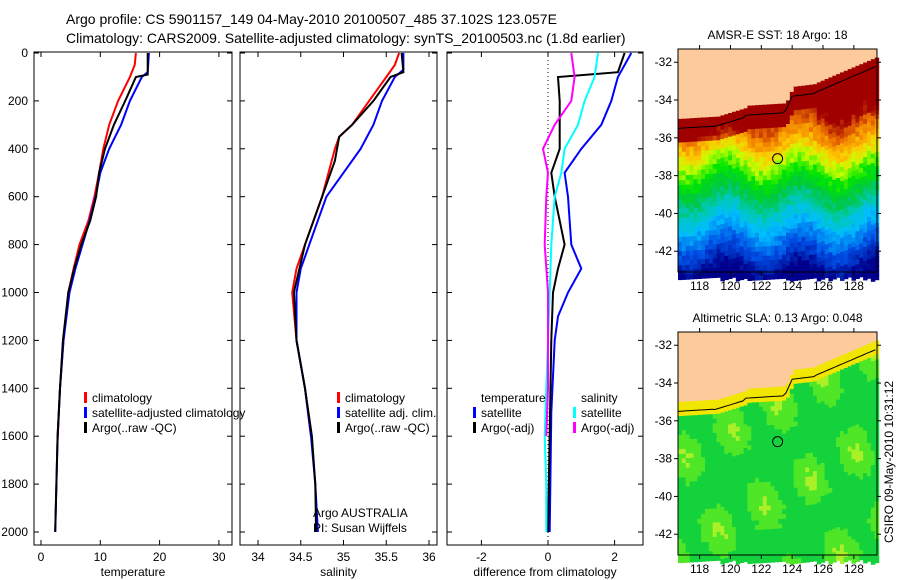  What do you see at coordinates (338, 412) in the screenshot?
I see `legend-swatch` at bounding box center [338, 412].